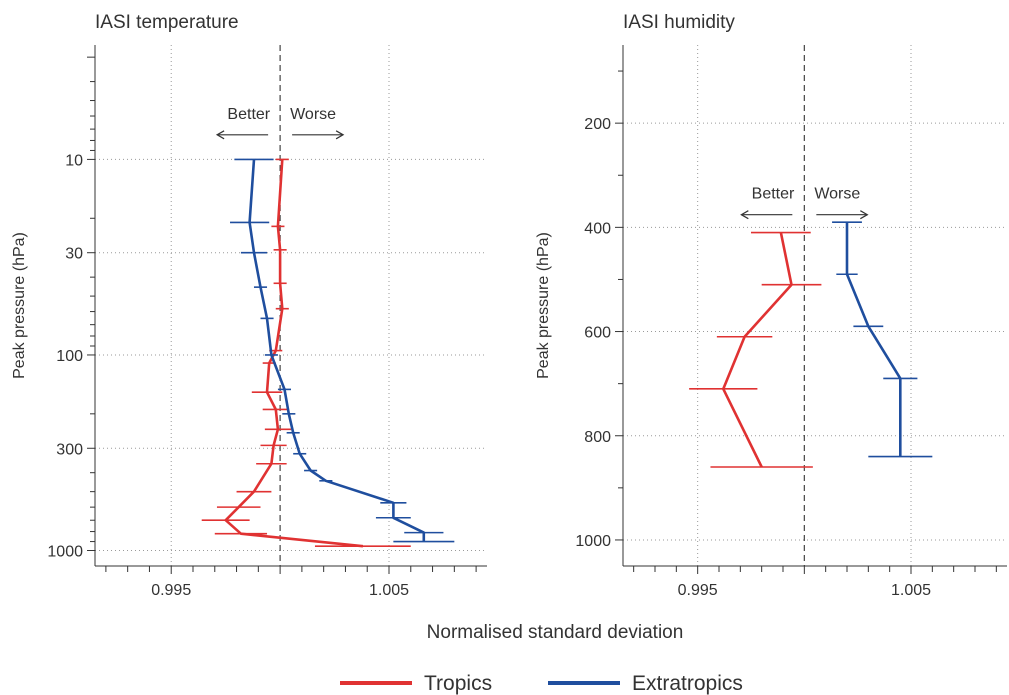 This screenshot has height=695, width=1009. Describe the element at coordinates (69, 356) in the screenshot. I see `y-tick-label: 100` at that location.